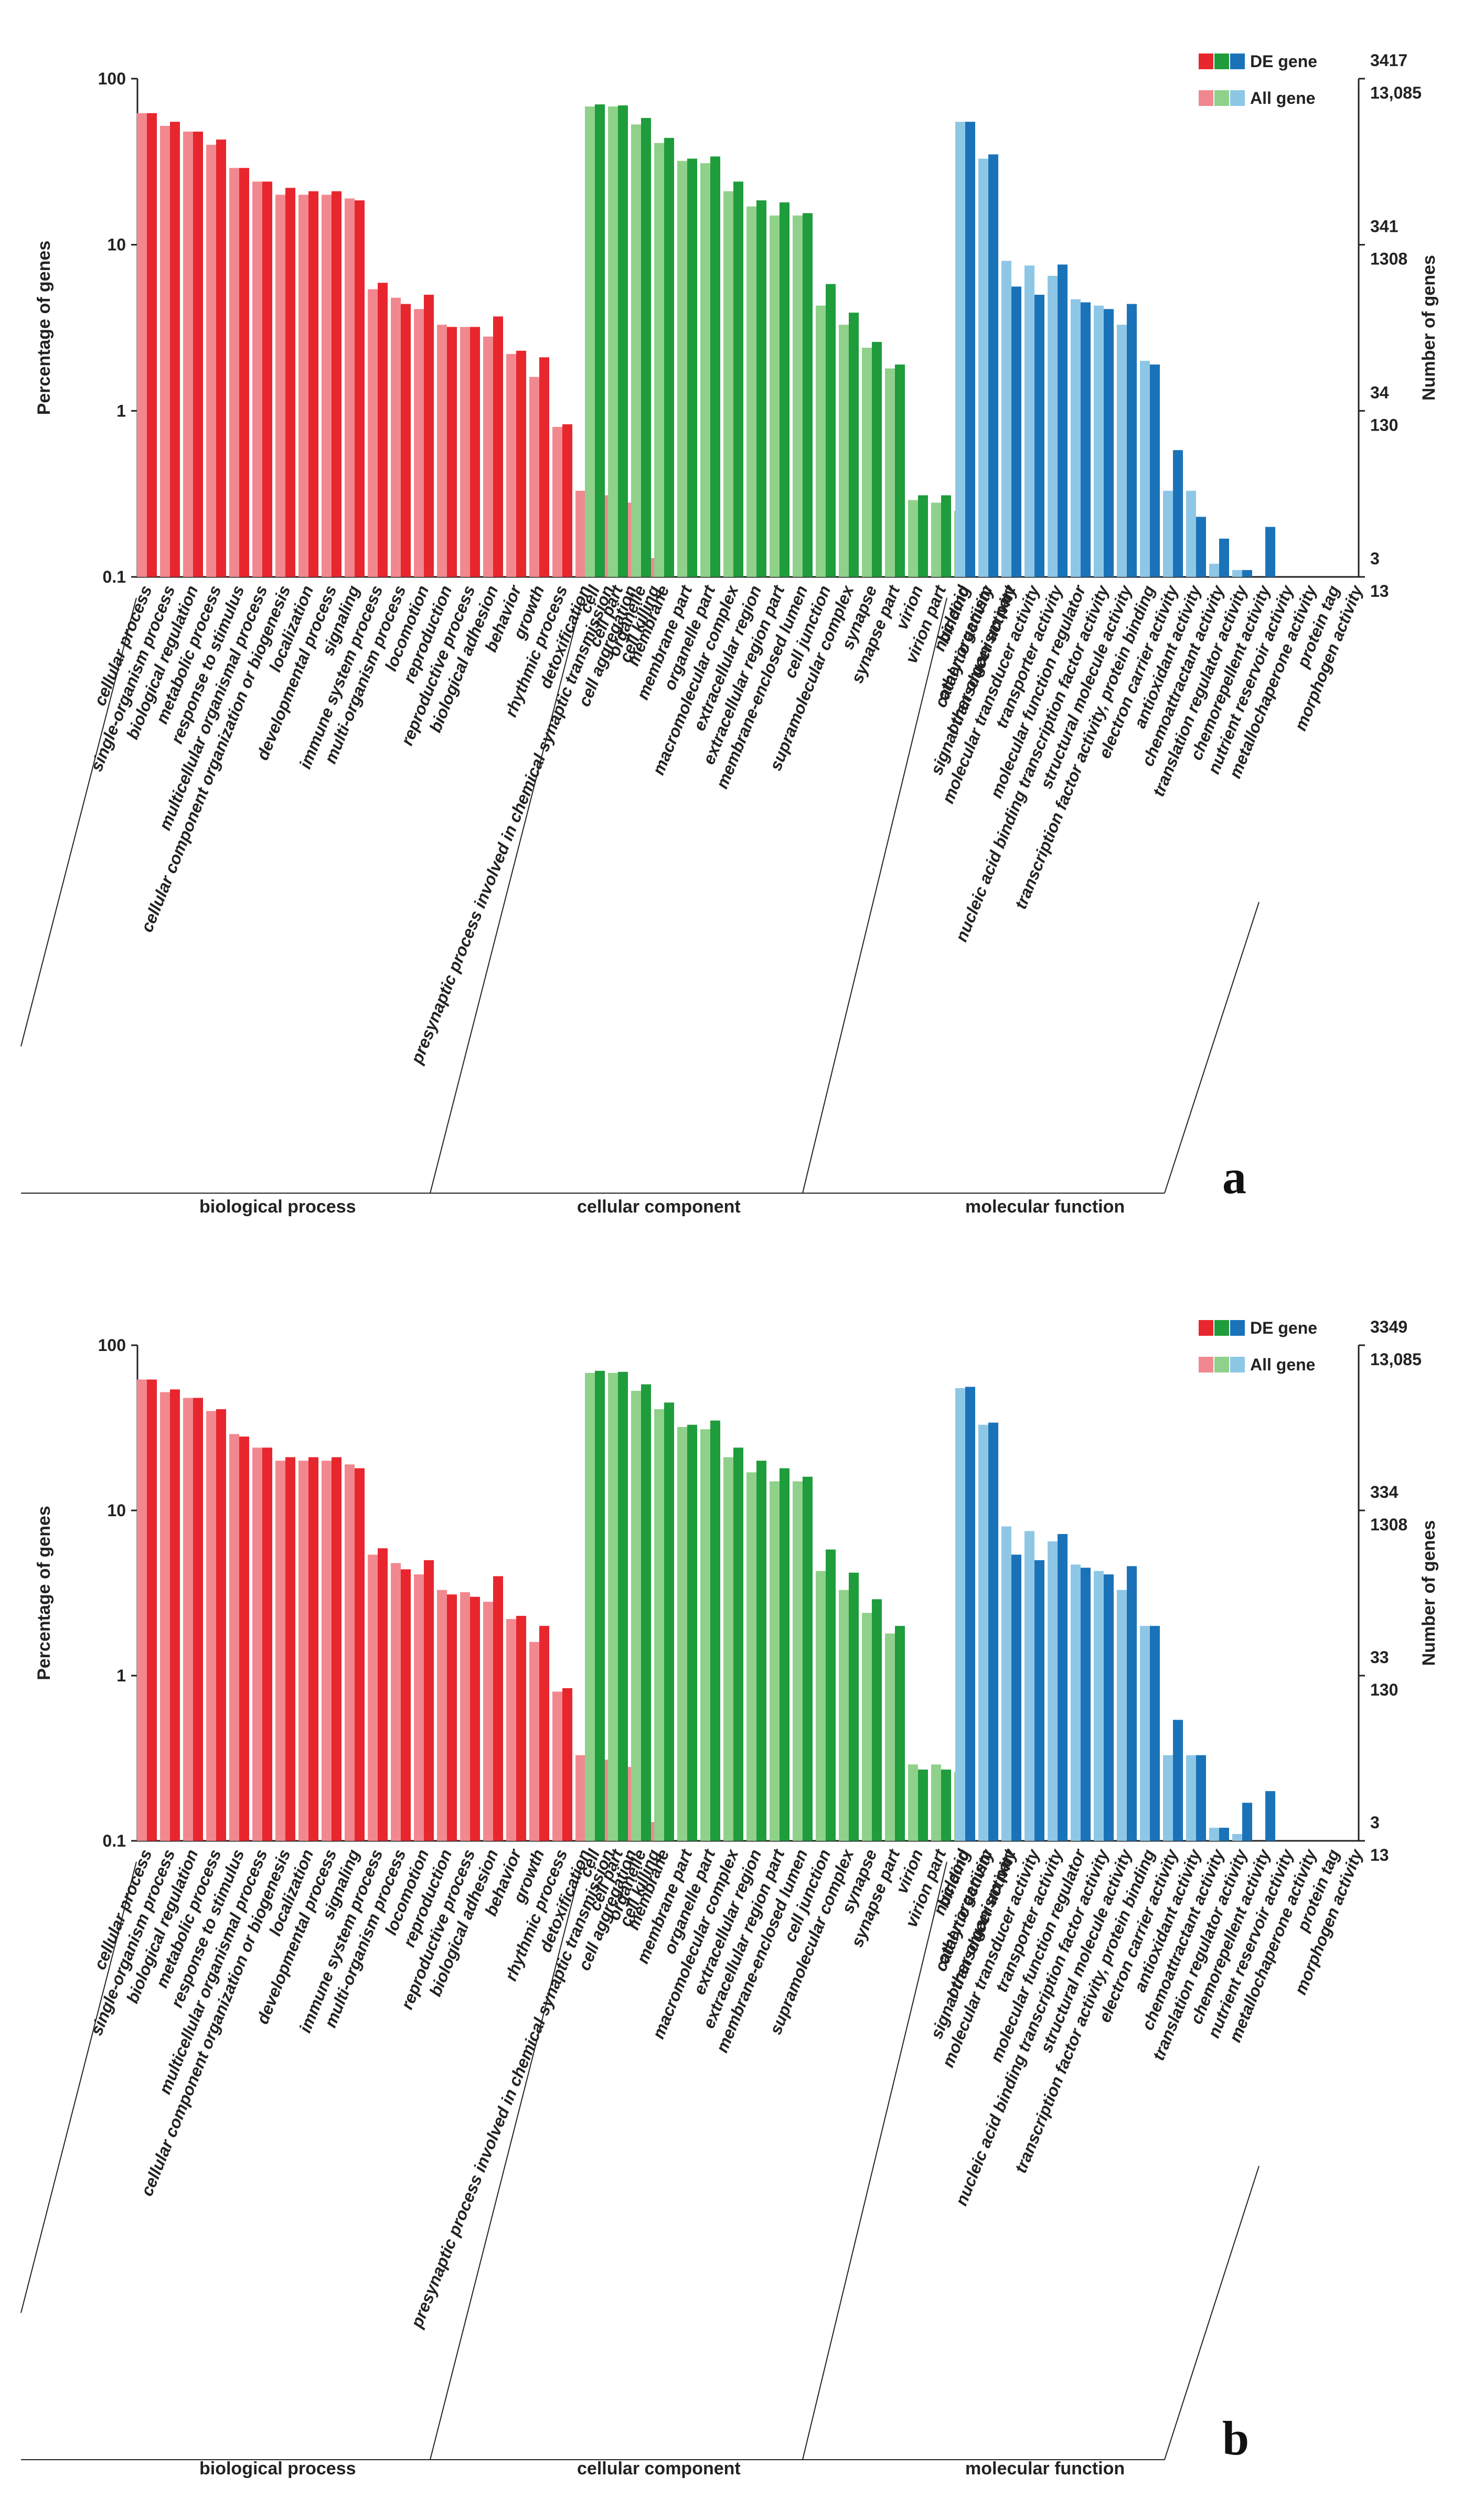 This screenshot has height=2520, width=1462. I want to click on panel-letter: a, so click(1234, 1177).